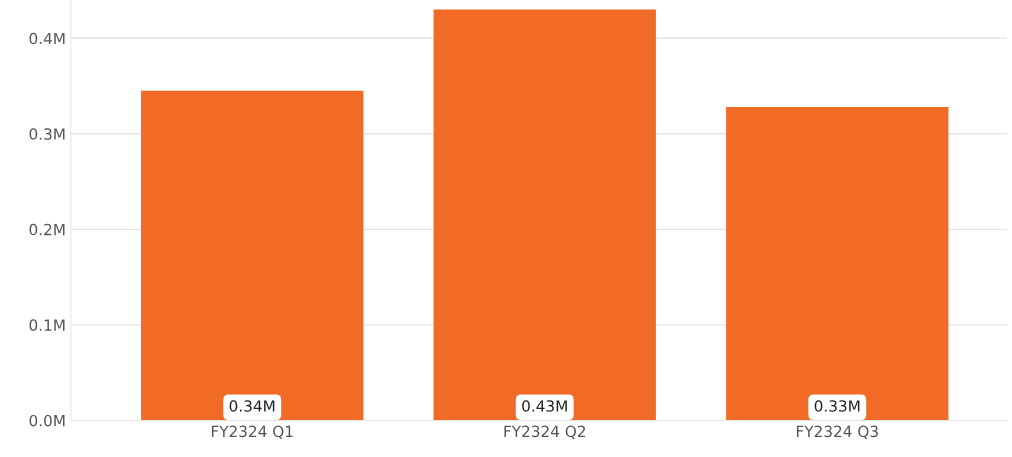 This screenshot has width=1012, height=457. What do you see at coordinates (837, 432) in the screenshot?
I see `x-tick-label: FY2324 Q3` at bounding box center [837, 432].